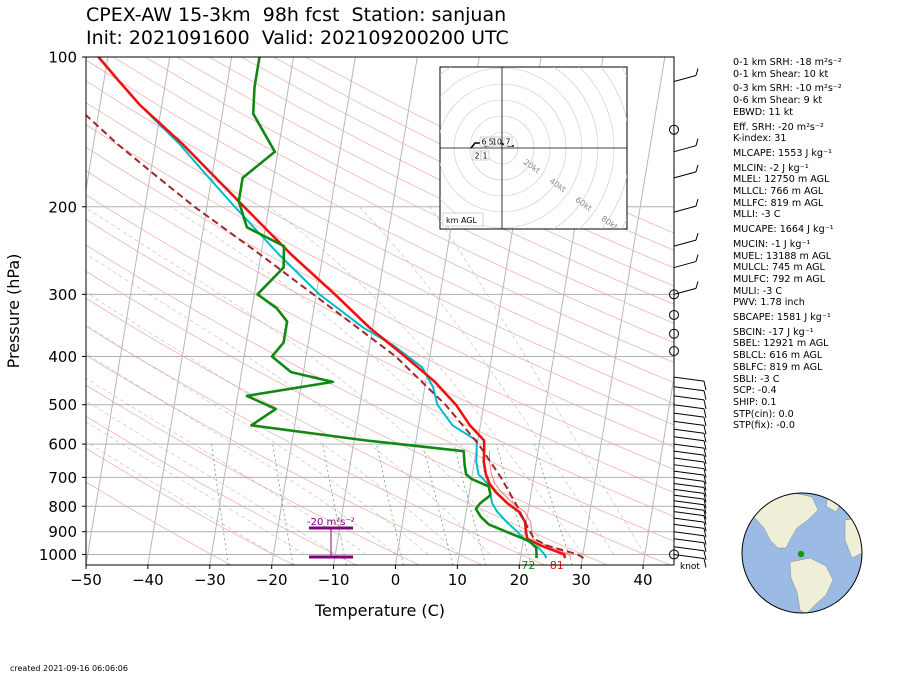 The height and width of the screenshot is (675, 906). Describe the element at coordinates (778, 367) in the screenshot. I see `index-line: SBLFC: 819 m AGL` at that location.